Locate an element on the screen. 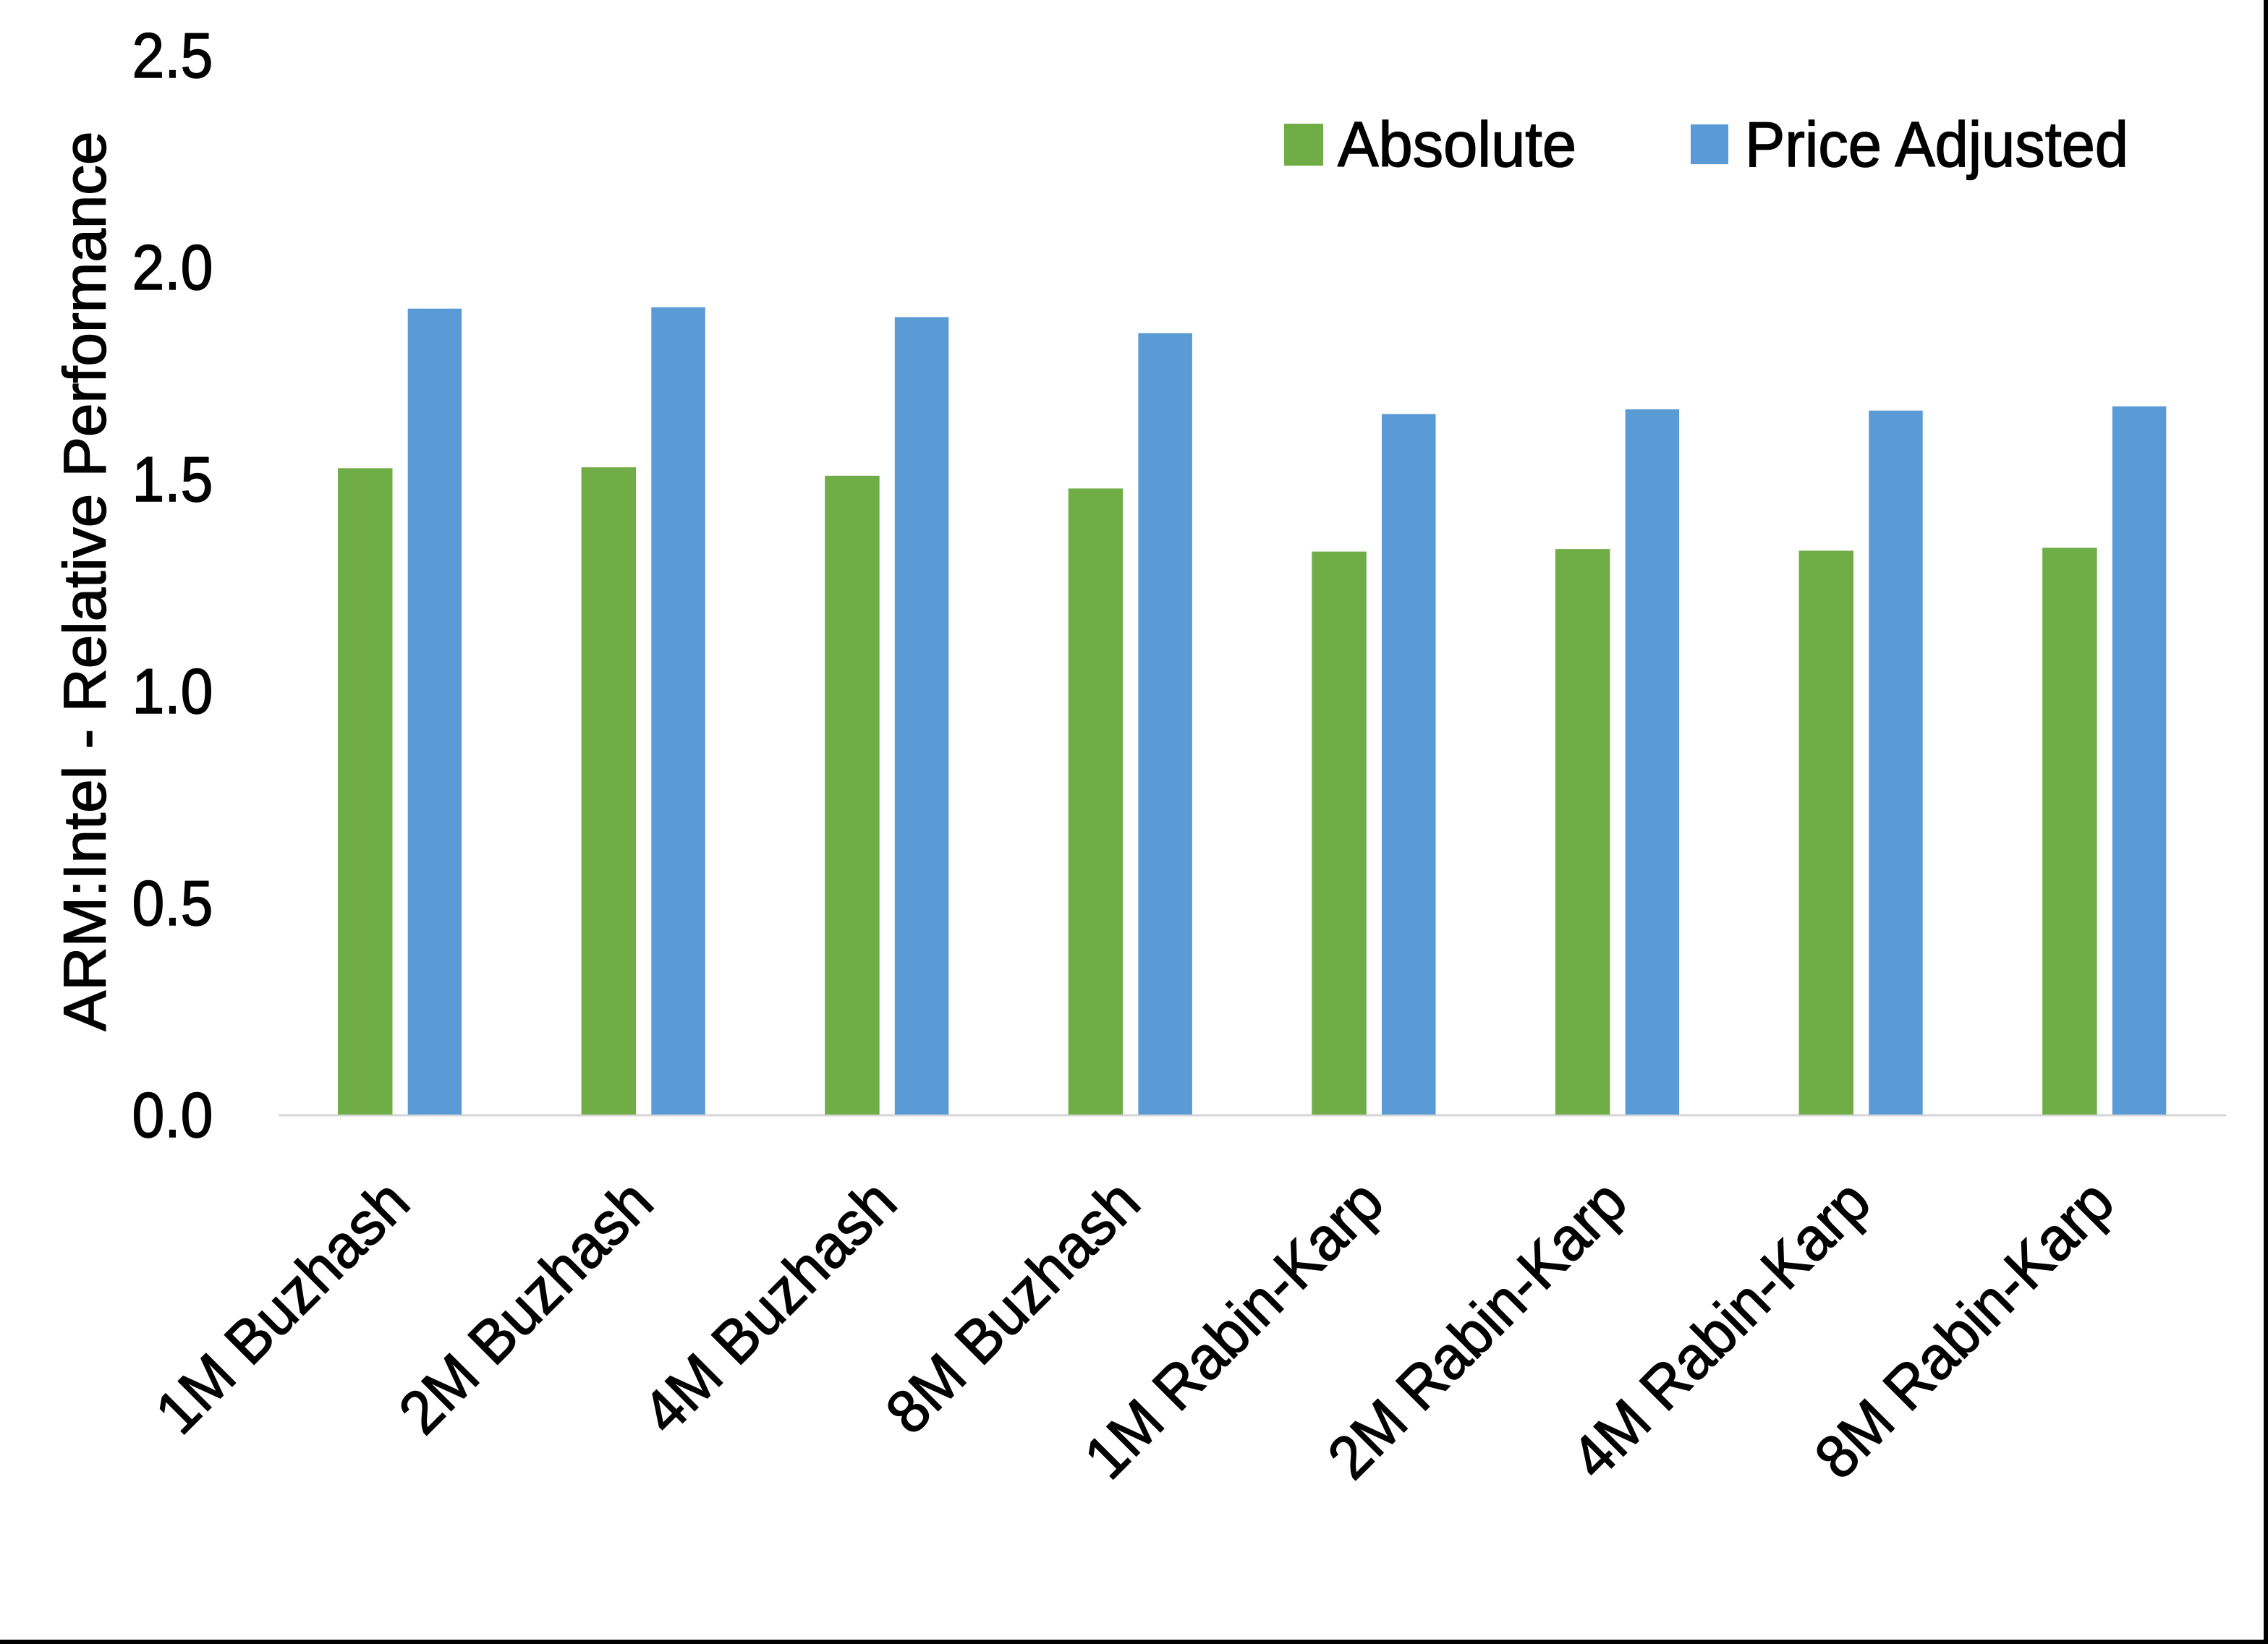 Image resolution: width=2268 pixels, height=1644 pixels. svg-text: 0.5 is located at coordinates (172, 903).